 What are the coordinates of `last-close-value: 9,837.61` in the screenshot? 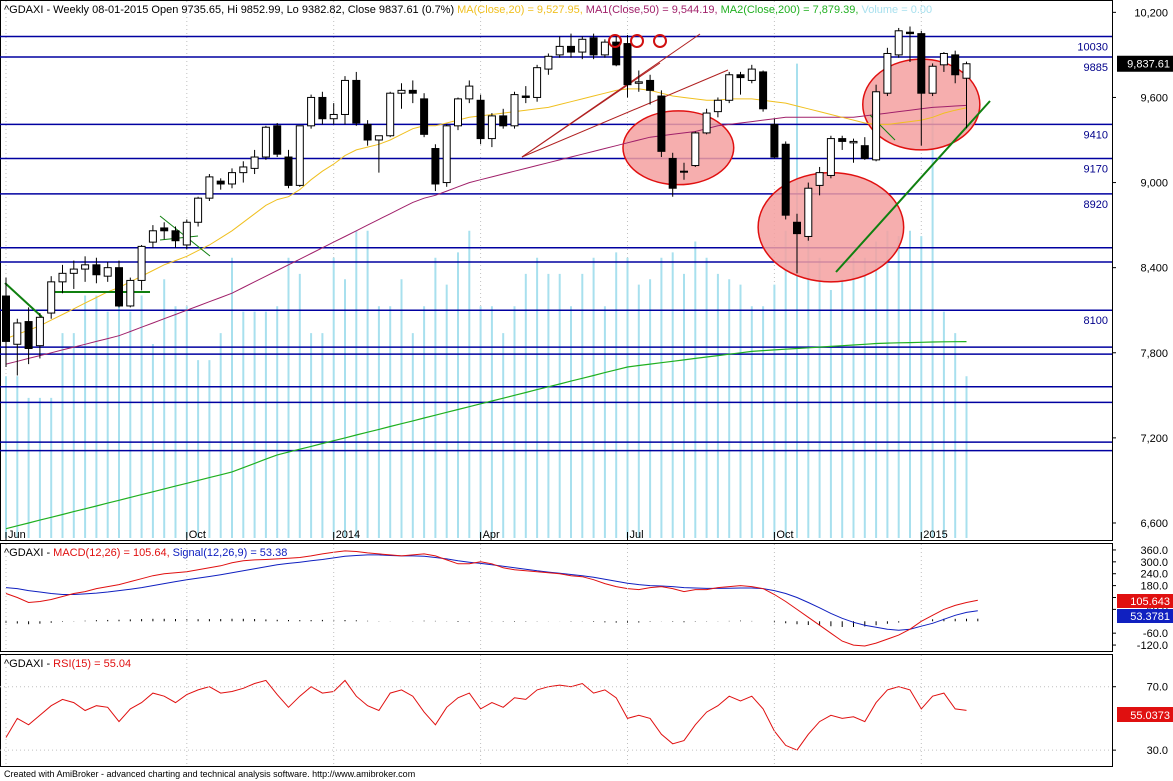 It's located at (1148, 65).